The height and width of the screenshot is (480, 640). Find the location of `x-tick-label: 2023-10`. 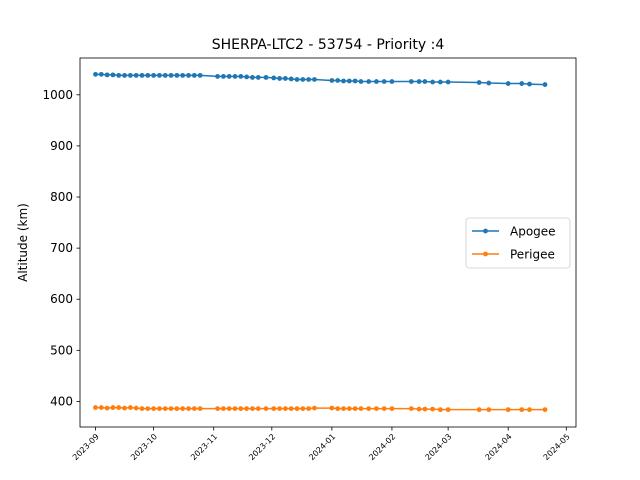

x-tick-label: 2023-10 is located at coordinates (144, 447).